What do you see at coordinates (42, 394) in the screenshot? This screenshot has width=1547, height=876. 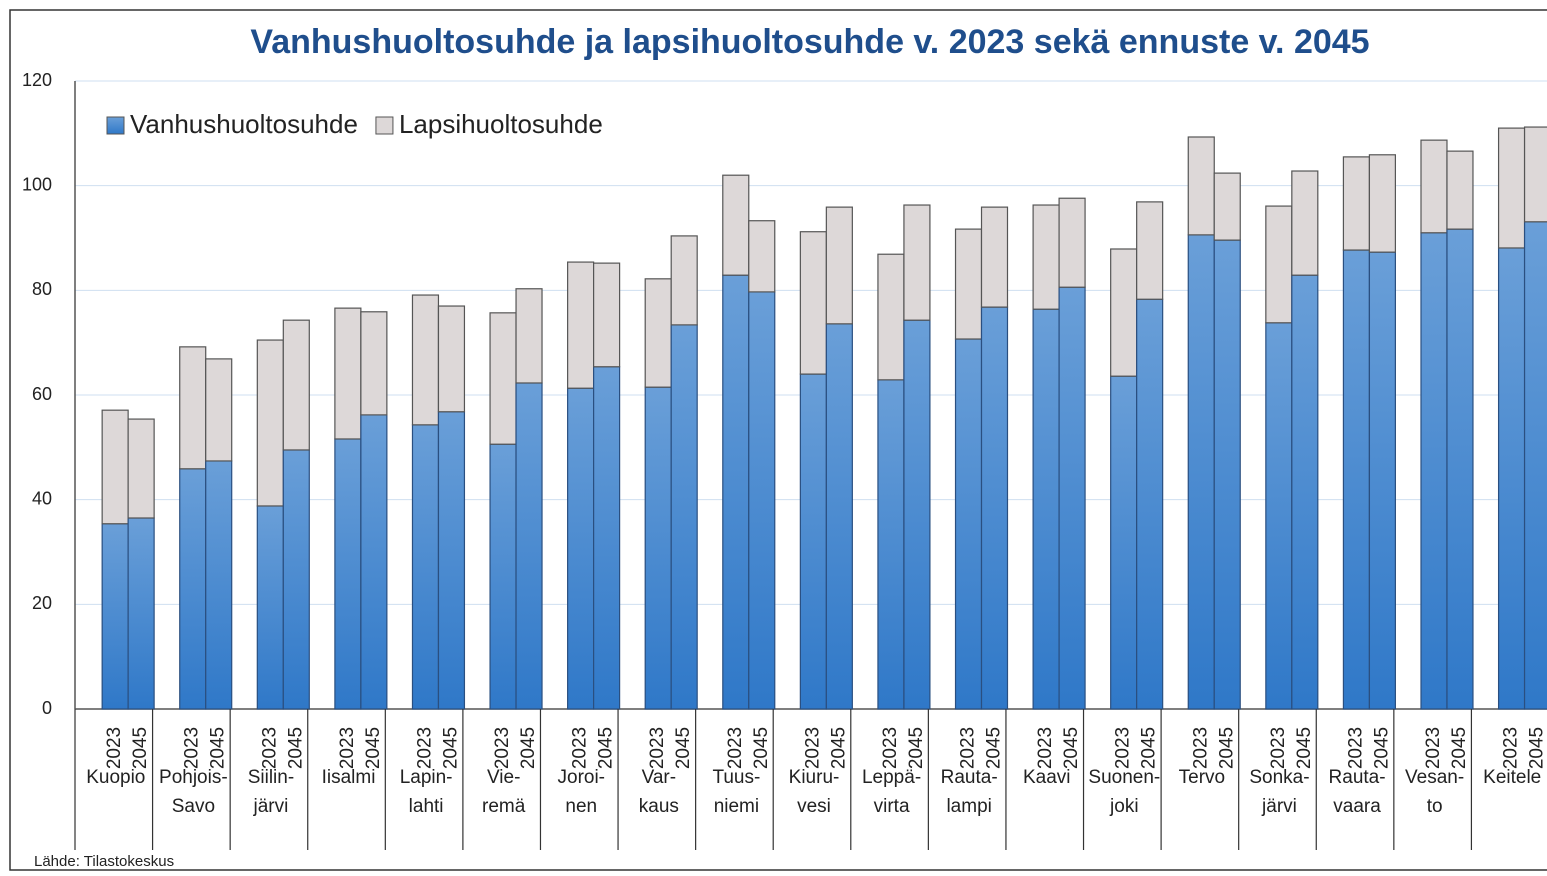 I see `y-tick-label: 60` at bounding box center [42, 394].